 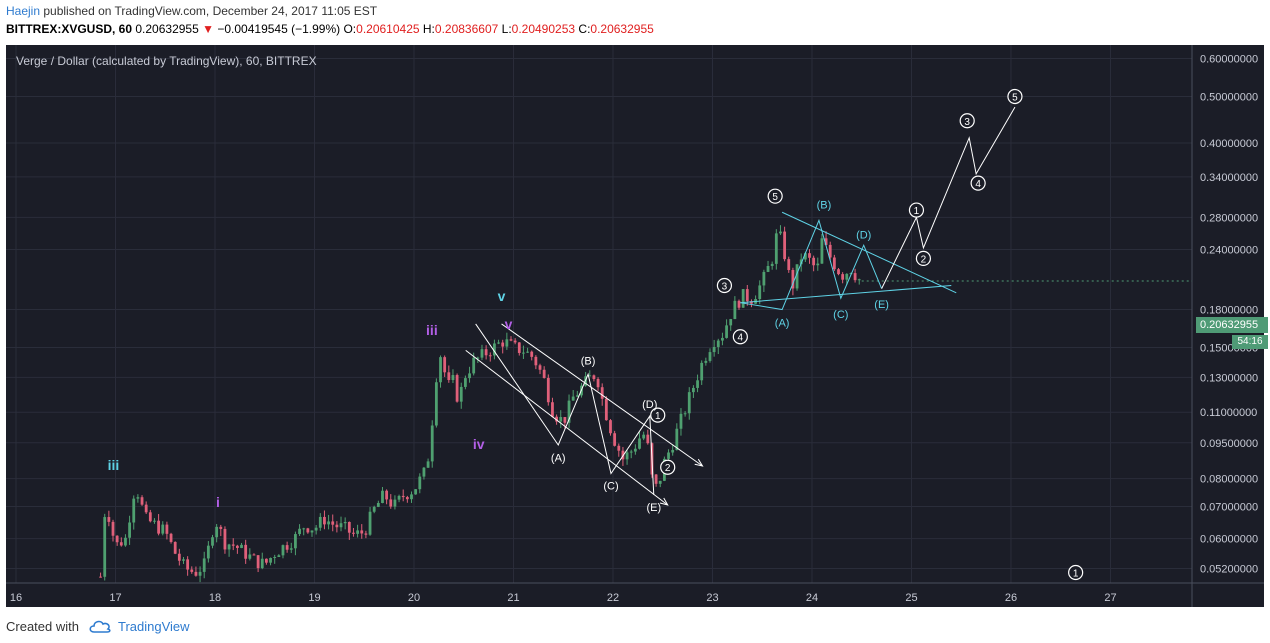 What do you see at coordinates (208, 29) in the screenshot?
I see `down-arrow-icon: ▼` at bounding box center [208, 29].